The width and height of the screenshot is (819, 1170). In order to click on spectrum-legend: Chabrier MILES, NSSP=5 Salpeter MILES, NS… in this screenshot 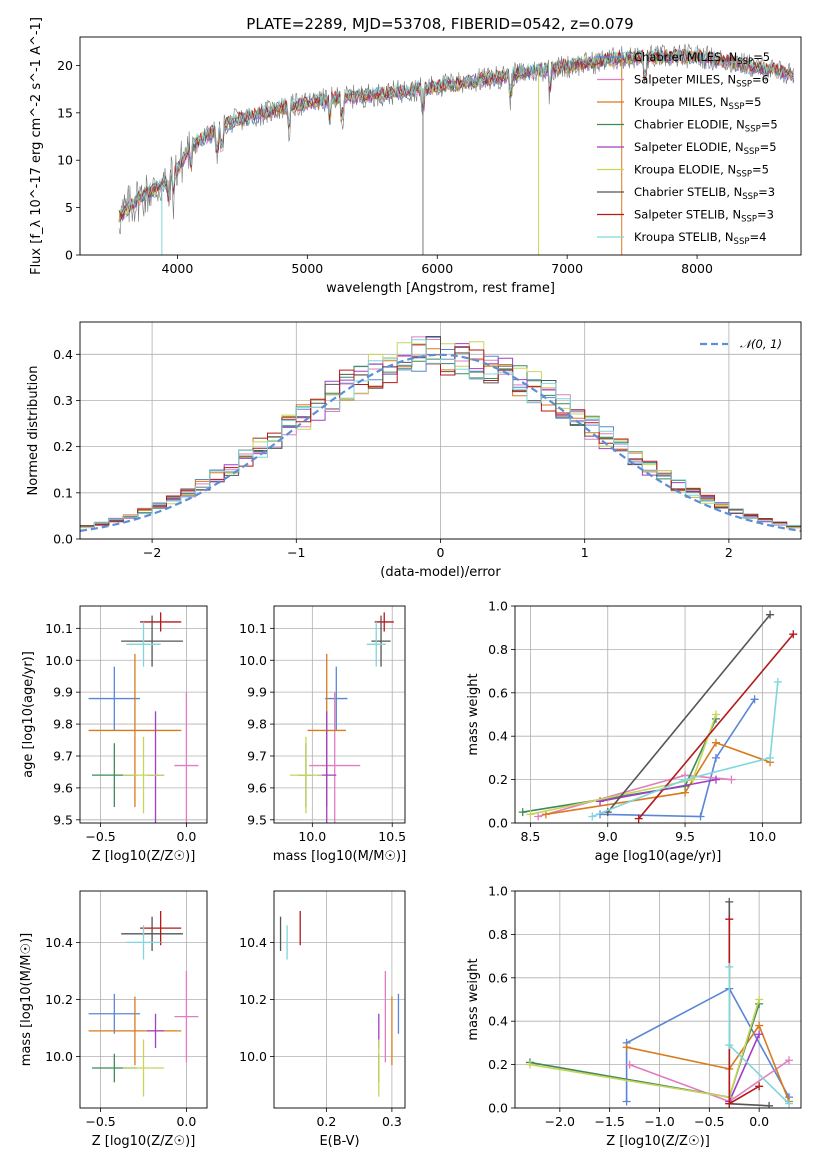, I will do `click(687, 148)`.